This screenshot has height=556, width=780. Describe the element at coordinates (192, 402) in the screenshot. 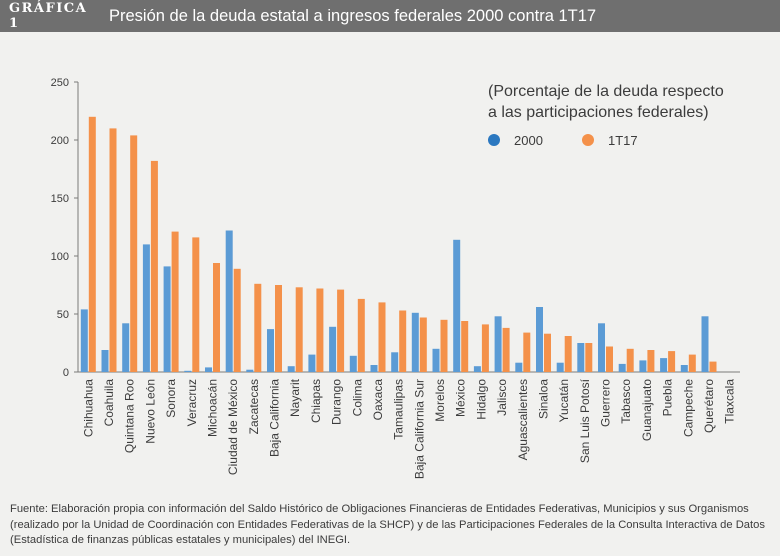

I see `category-label: Veracruz` at that location.